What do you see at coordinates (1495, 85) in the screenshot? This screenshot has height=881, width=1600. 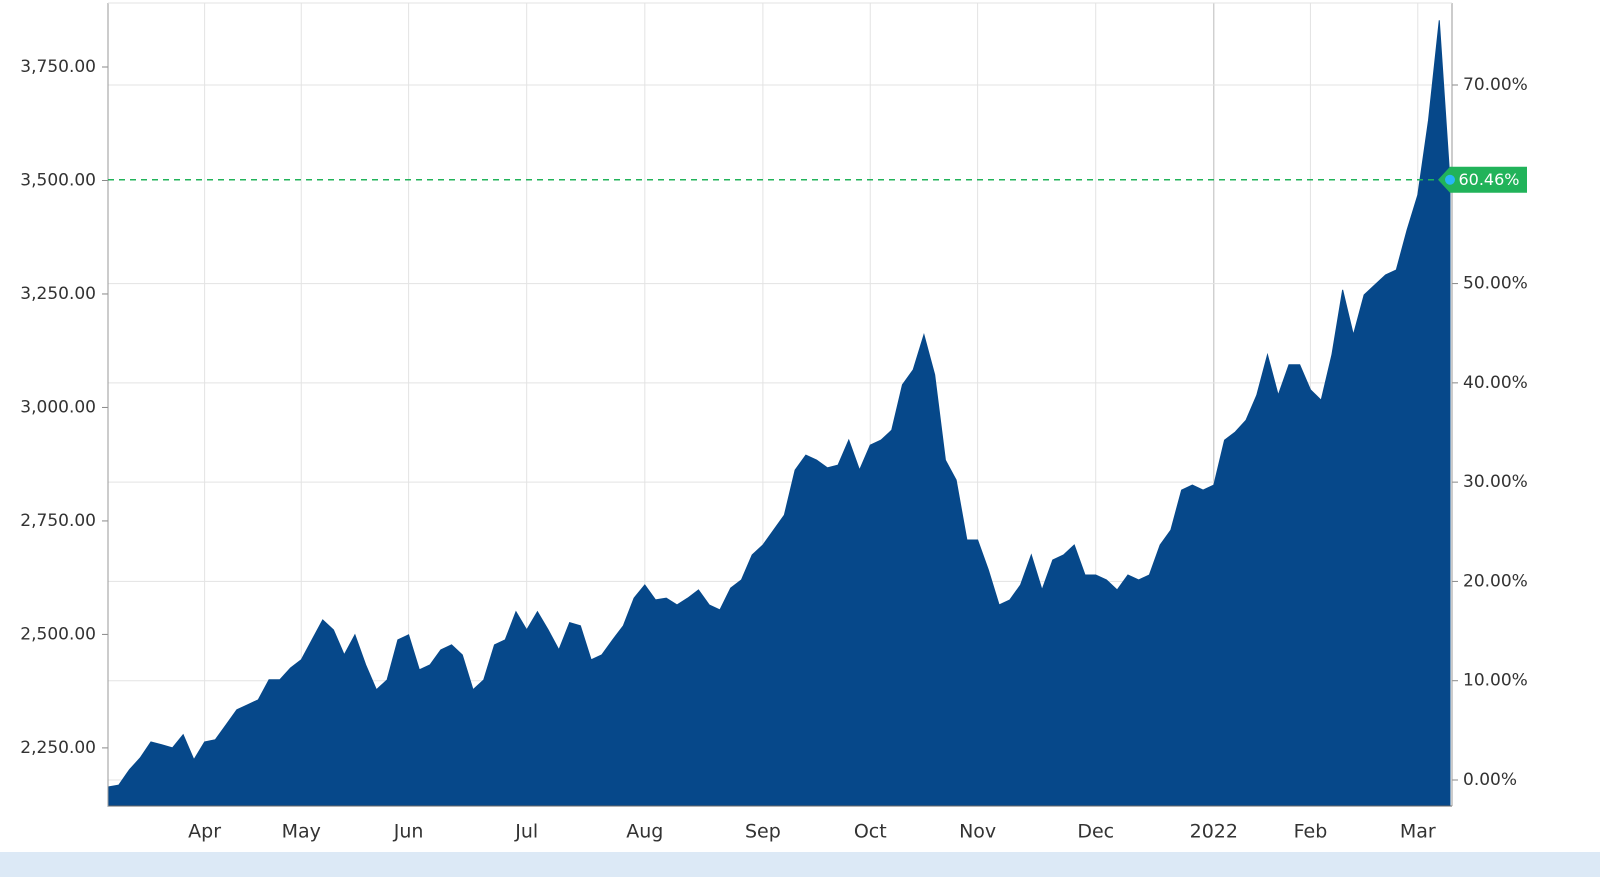 I see `y2-tick-label: 70.00%` at bounding box center [1495, 85].